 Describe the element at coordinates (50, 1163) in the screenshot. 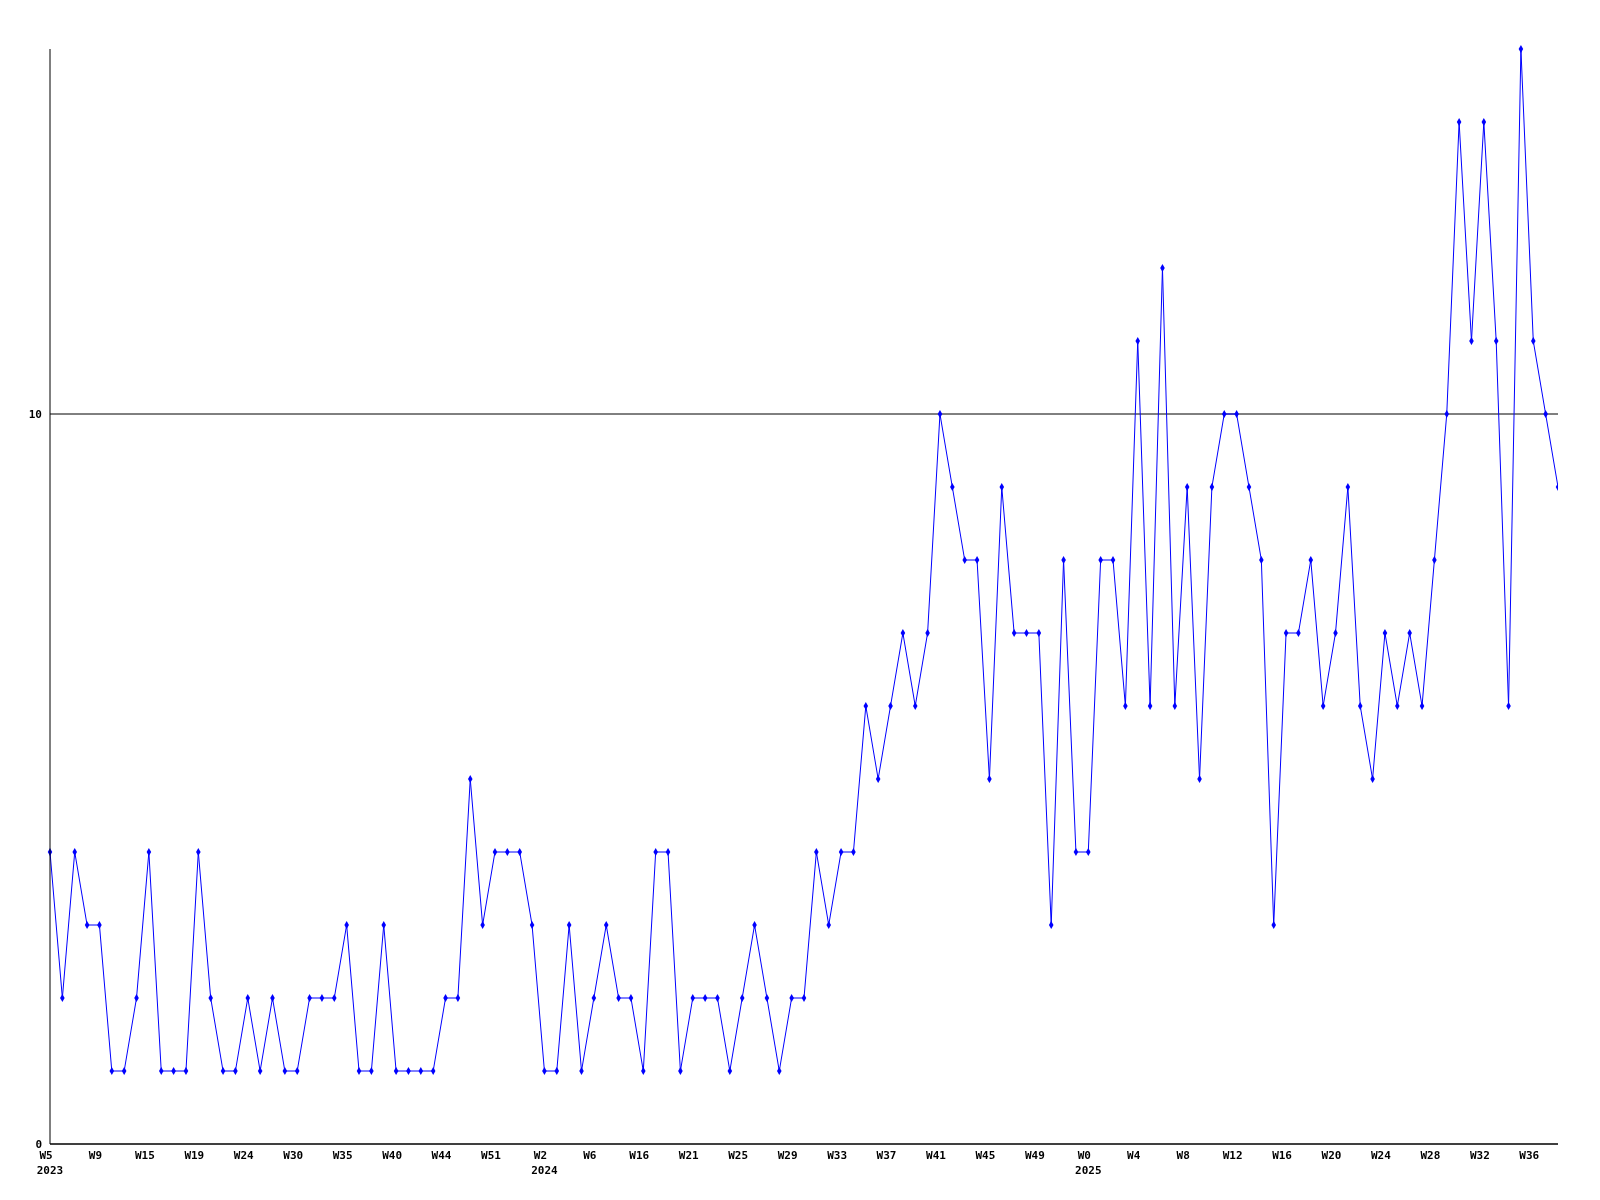

I see `x-tick-label: W5 2023` at that location.